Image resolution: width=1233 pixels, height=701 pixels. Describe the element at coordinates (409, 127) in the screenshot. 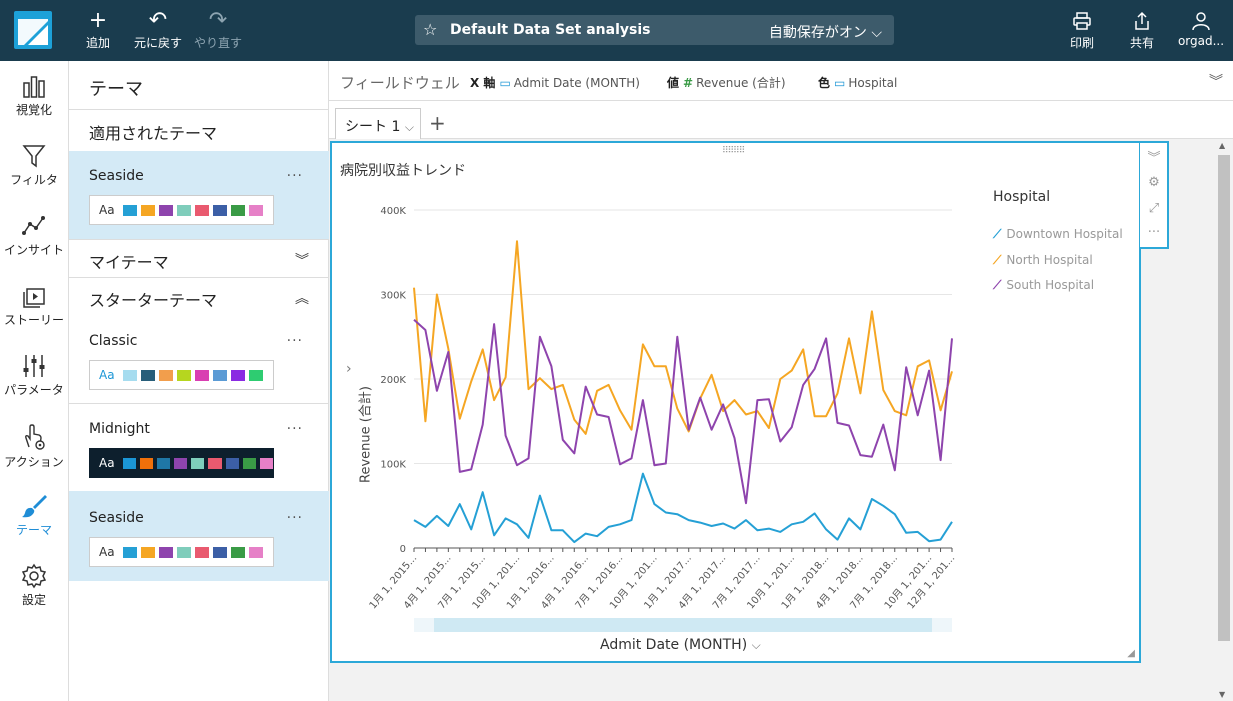

I see `chevron-down-icon: ⌵` at that location.